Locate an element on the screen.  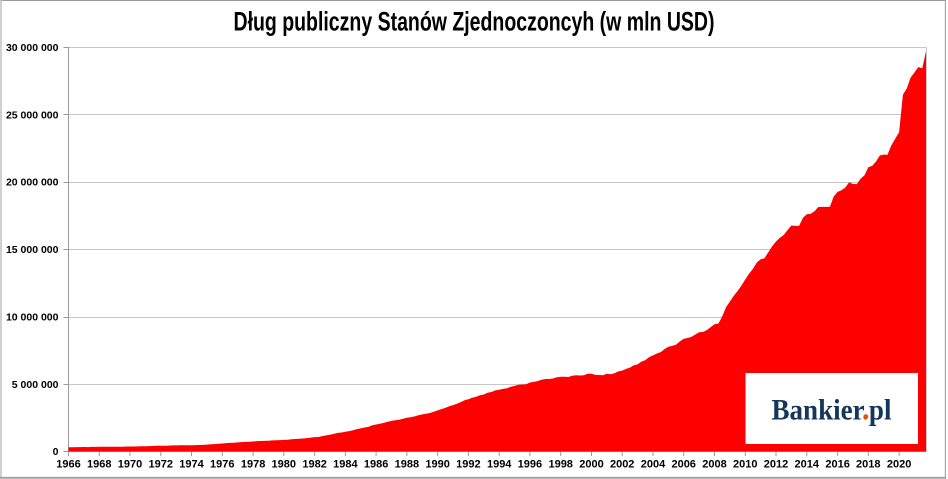
svg-text: 1978 is located at coordinates (253, 465).